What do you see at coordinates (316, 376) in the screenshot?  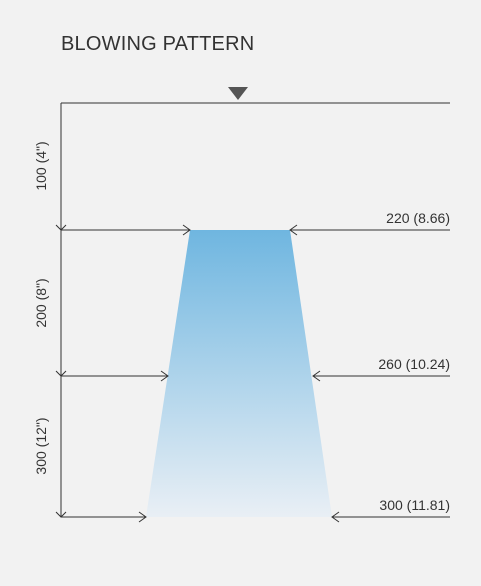 I see `level-2-right-arrowhead` at bounding box center [316, 376].